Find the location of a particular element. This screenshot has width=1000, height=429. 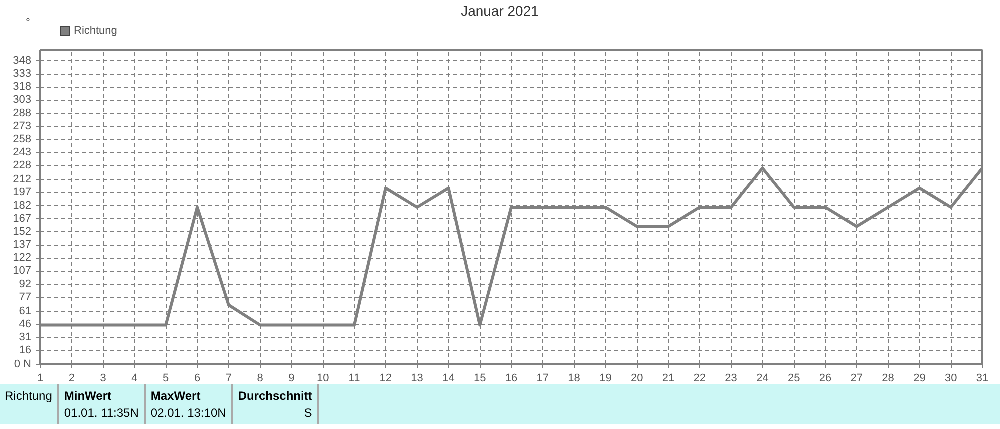

x-tick-label: 26 is located at coordinates (825, 378).